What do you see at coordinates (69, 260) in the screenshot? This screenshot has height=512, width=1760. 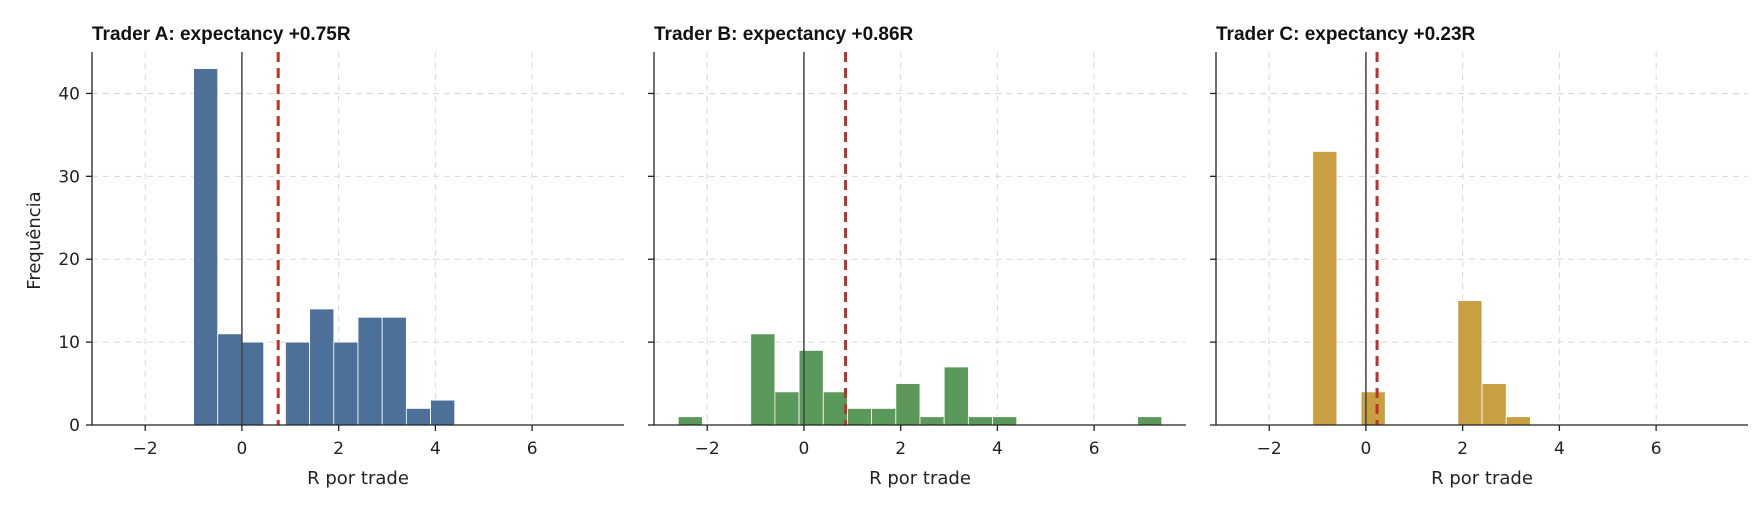 I see `y-tick-label: 20` at bounding box center [69, 260].